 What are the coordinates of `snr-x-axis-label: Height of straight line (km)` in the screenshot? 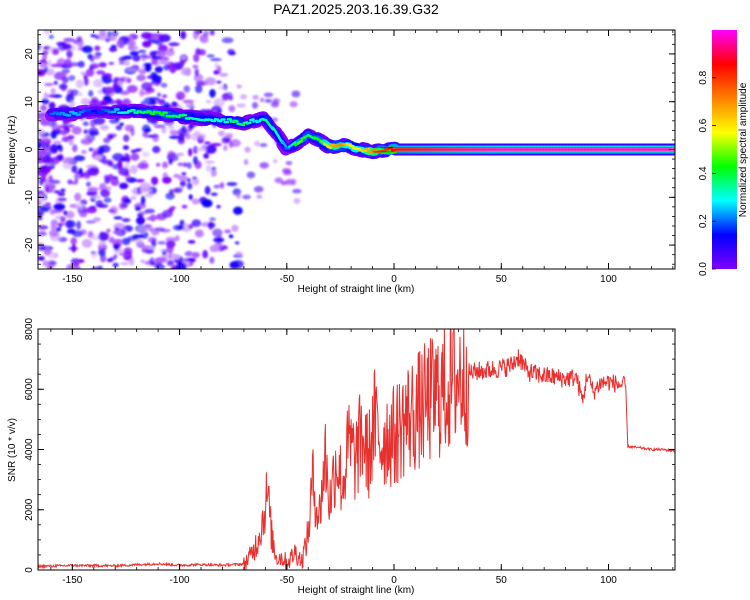 It's located at (356, 590).